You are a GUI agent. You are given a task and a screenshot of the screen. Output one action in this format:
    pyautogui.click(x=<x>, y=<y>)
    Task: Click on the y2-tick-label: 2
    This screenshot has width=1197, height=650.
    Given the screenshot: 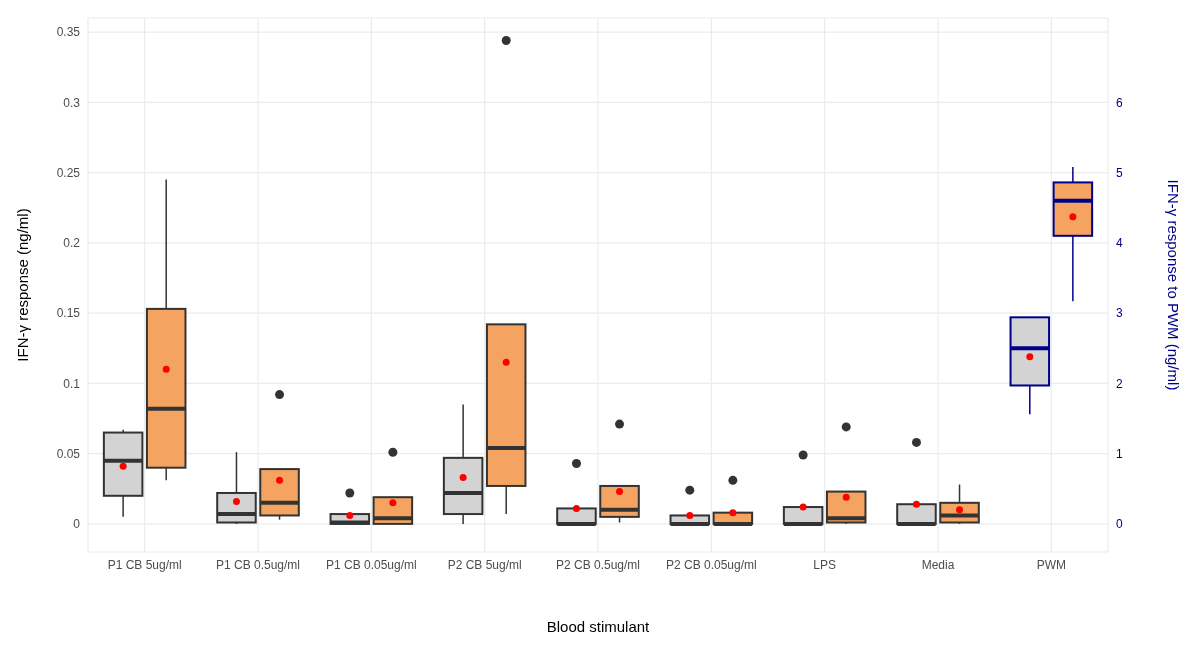 What is the action you would take?
    pyautogui.click(x=1119, y=383)
    